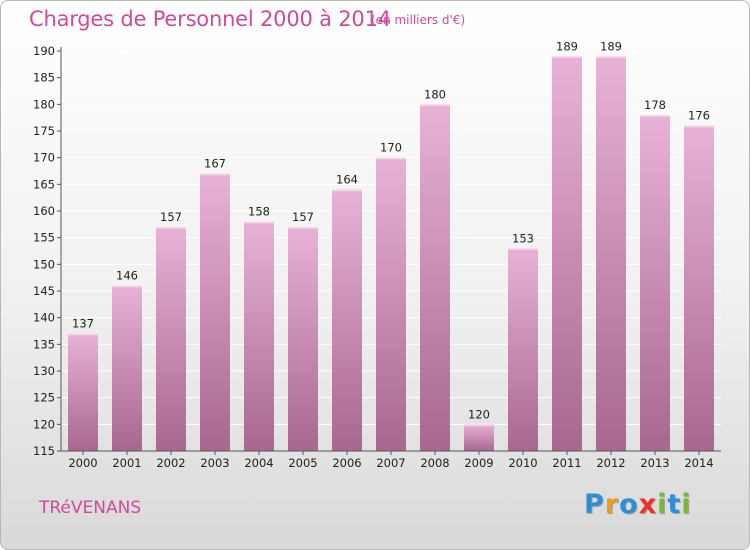  What do you see at coordinates (522, 463) in the screenshot?
I see `x-tick-label: 2010` at bounding box center [522, 463].